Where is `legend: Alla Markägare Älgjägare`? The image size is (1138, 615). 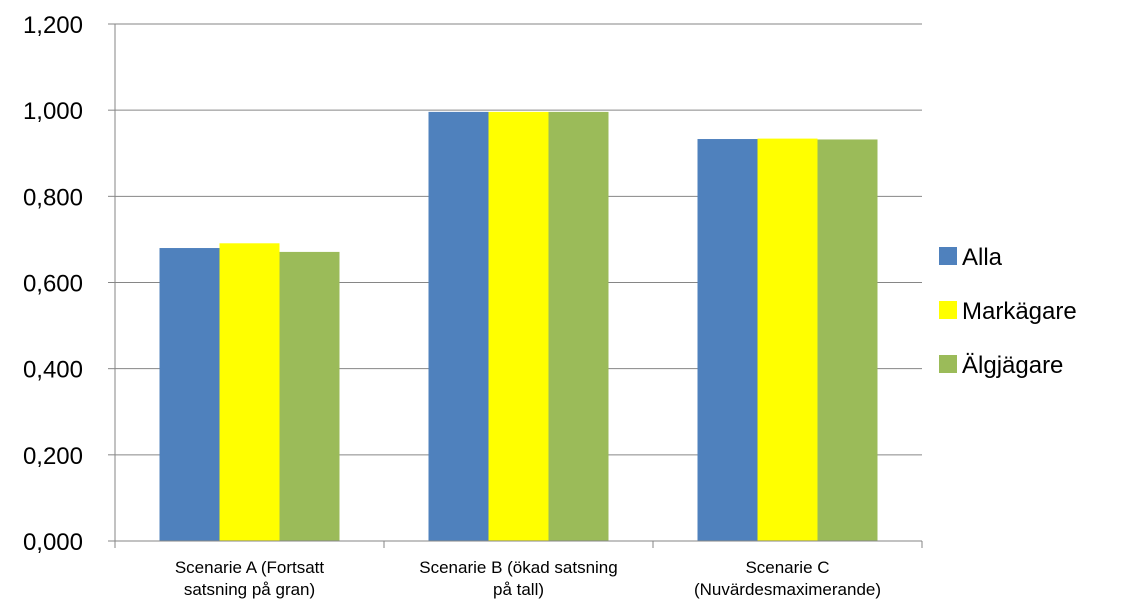 legend: Alla Markägare Älgjägare is located at coordinates (1008, 311).